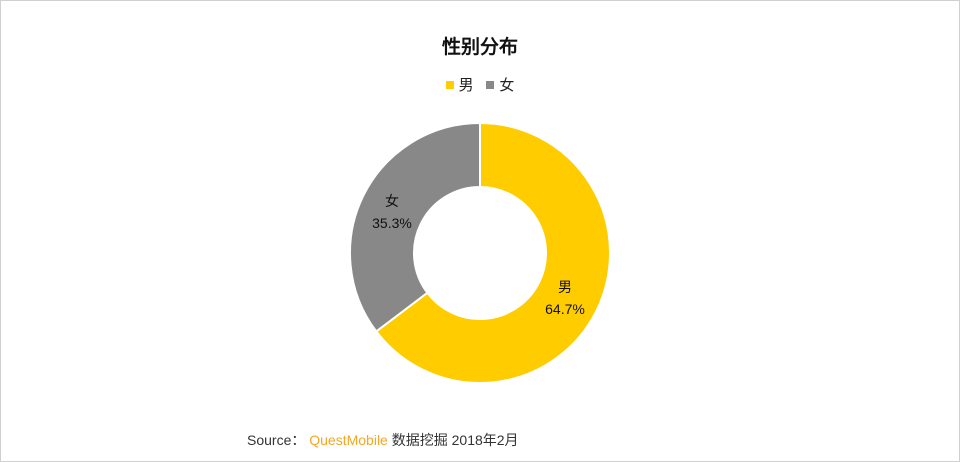 The image size is (960, 462). Describe the element at coordinates (466, 85) in the screenshot. I see `legend-label-male: 男` at that location.